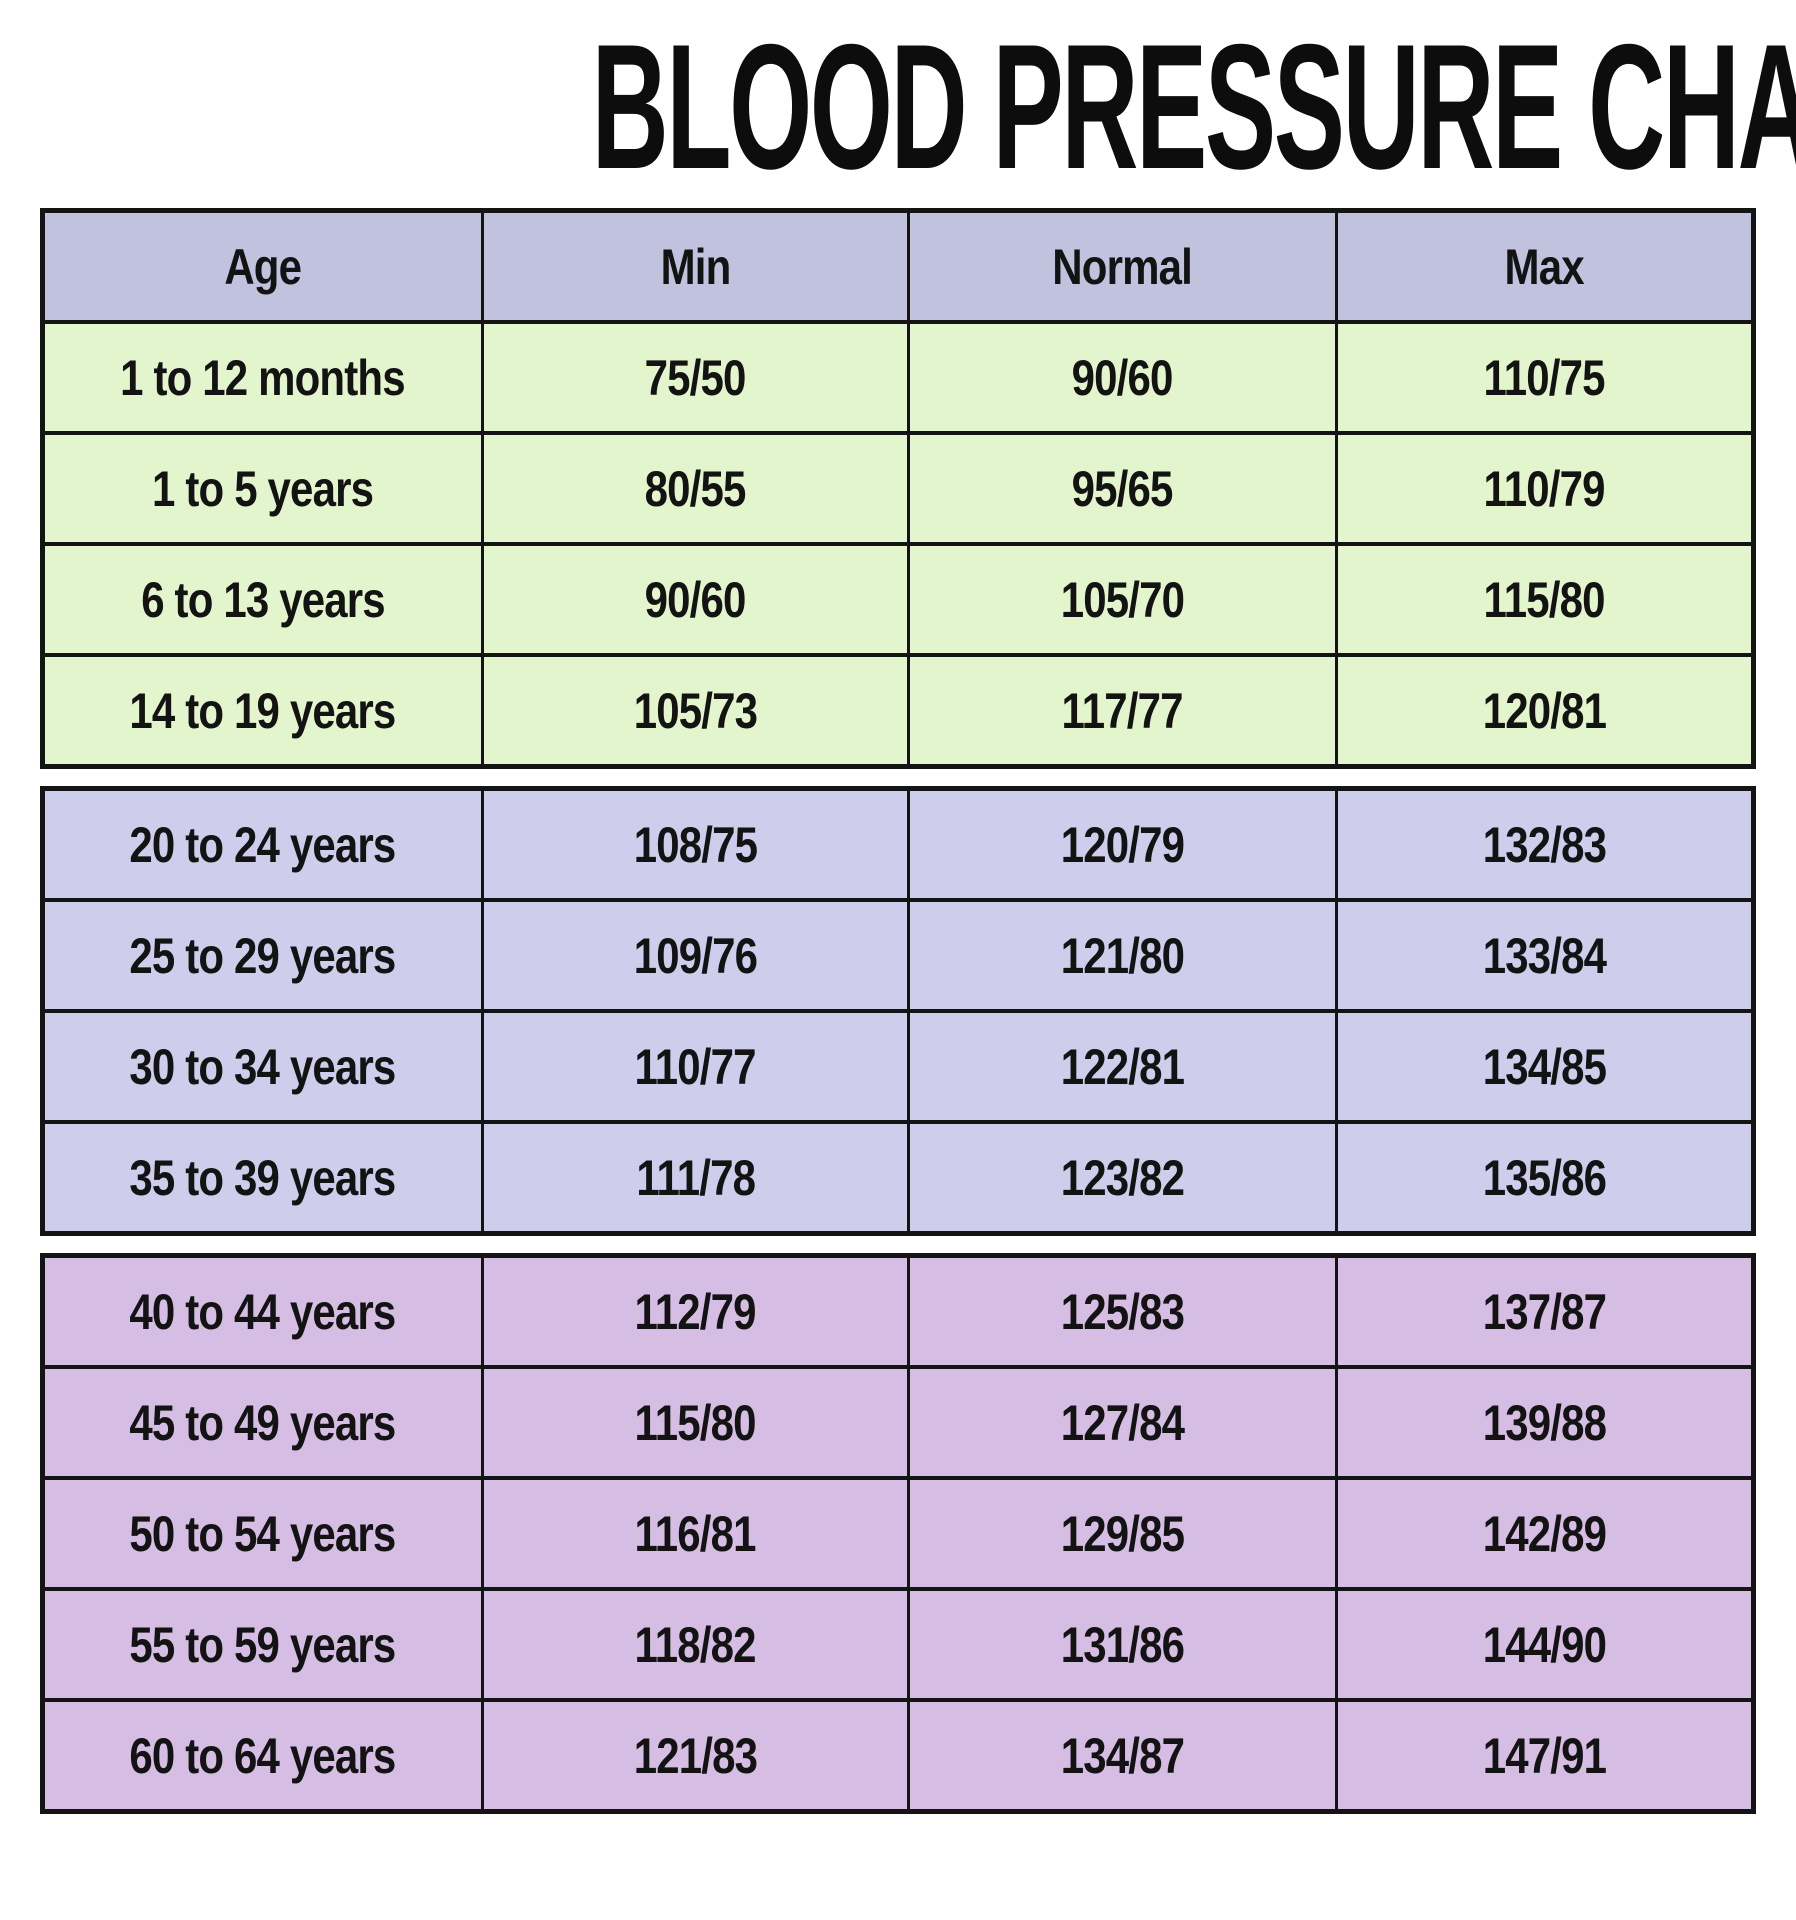 The width and height of the screenshot is (1796, 1920). I want to click on bp-value-cell: 111/78, so click(695, 1178).